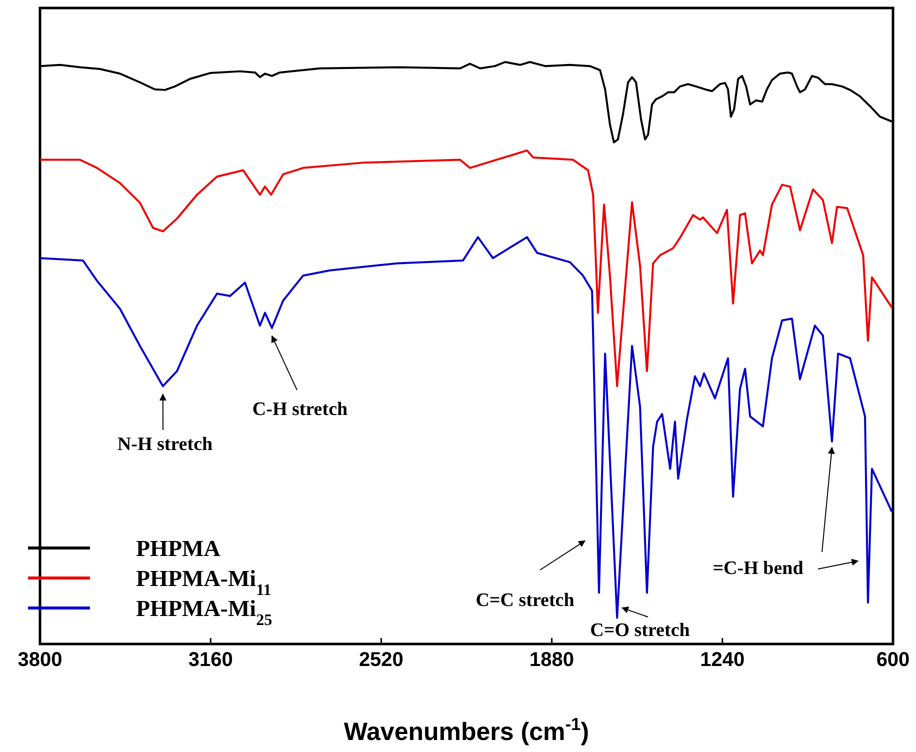 Image resolution: width=916 pixels, height=752 pixels. Describe the element at coordinates (381, 660) in the screenshot. I see `x-tick-label: 2520` at that location.